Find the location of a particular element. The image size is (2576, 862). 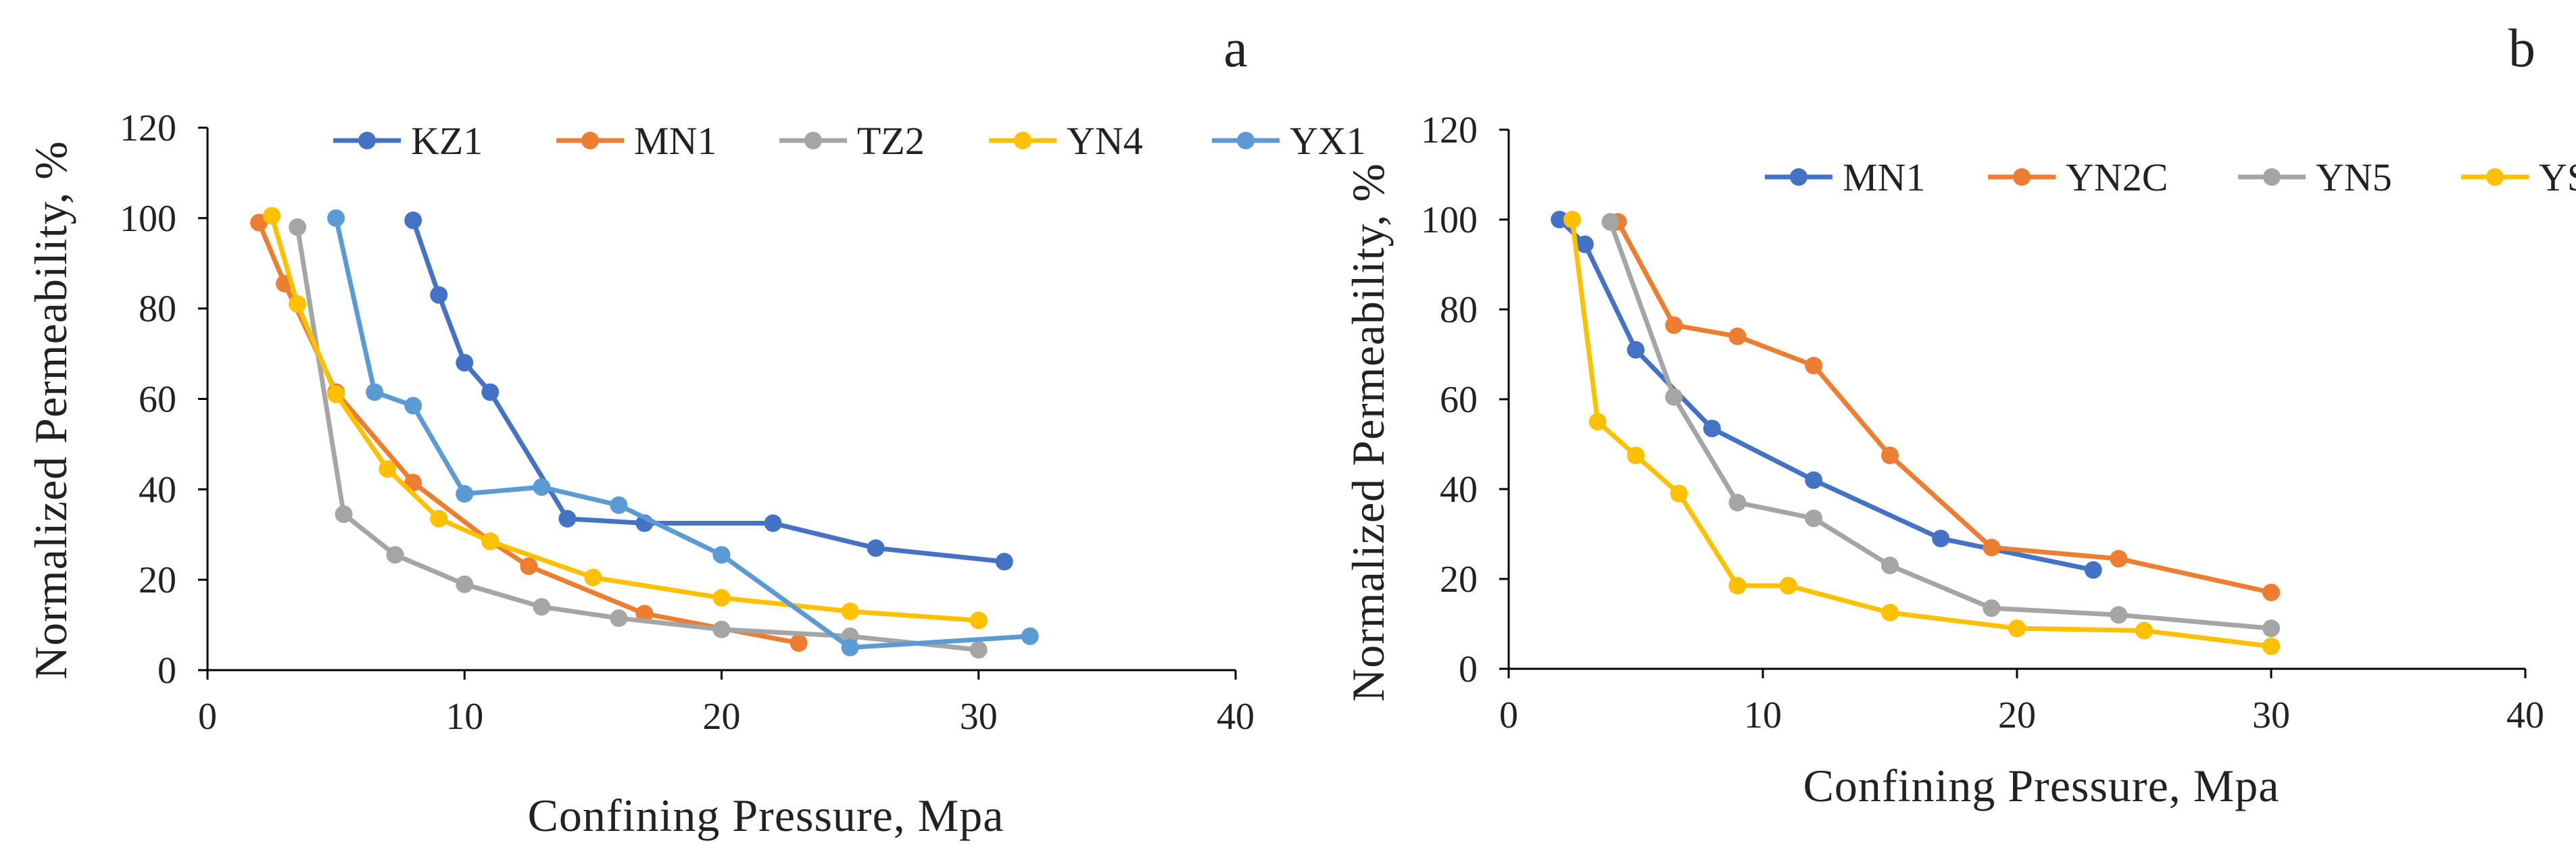

x-tick-label: 20 is located at coordinates (722, 717).